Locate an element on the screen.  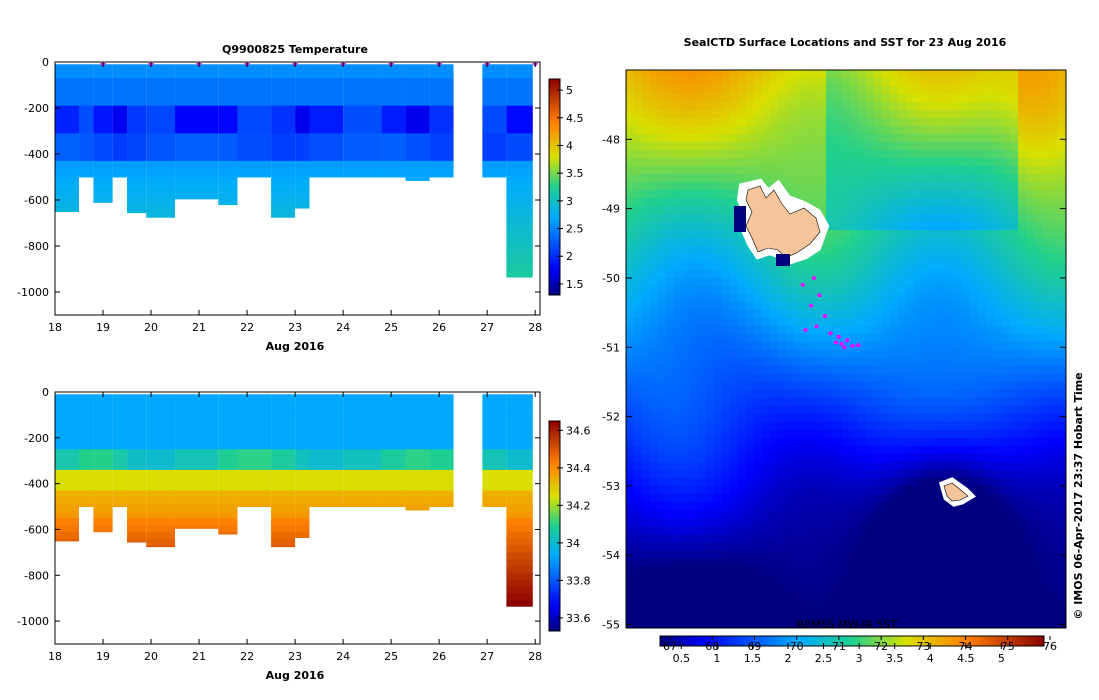
lat-tick-label: -50 is located at coordinates (611, 278).